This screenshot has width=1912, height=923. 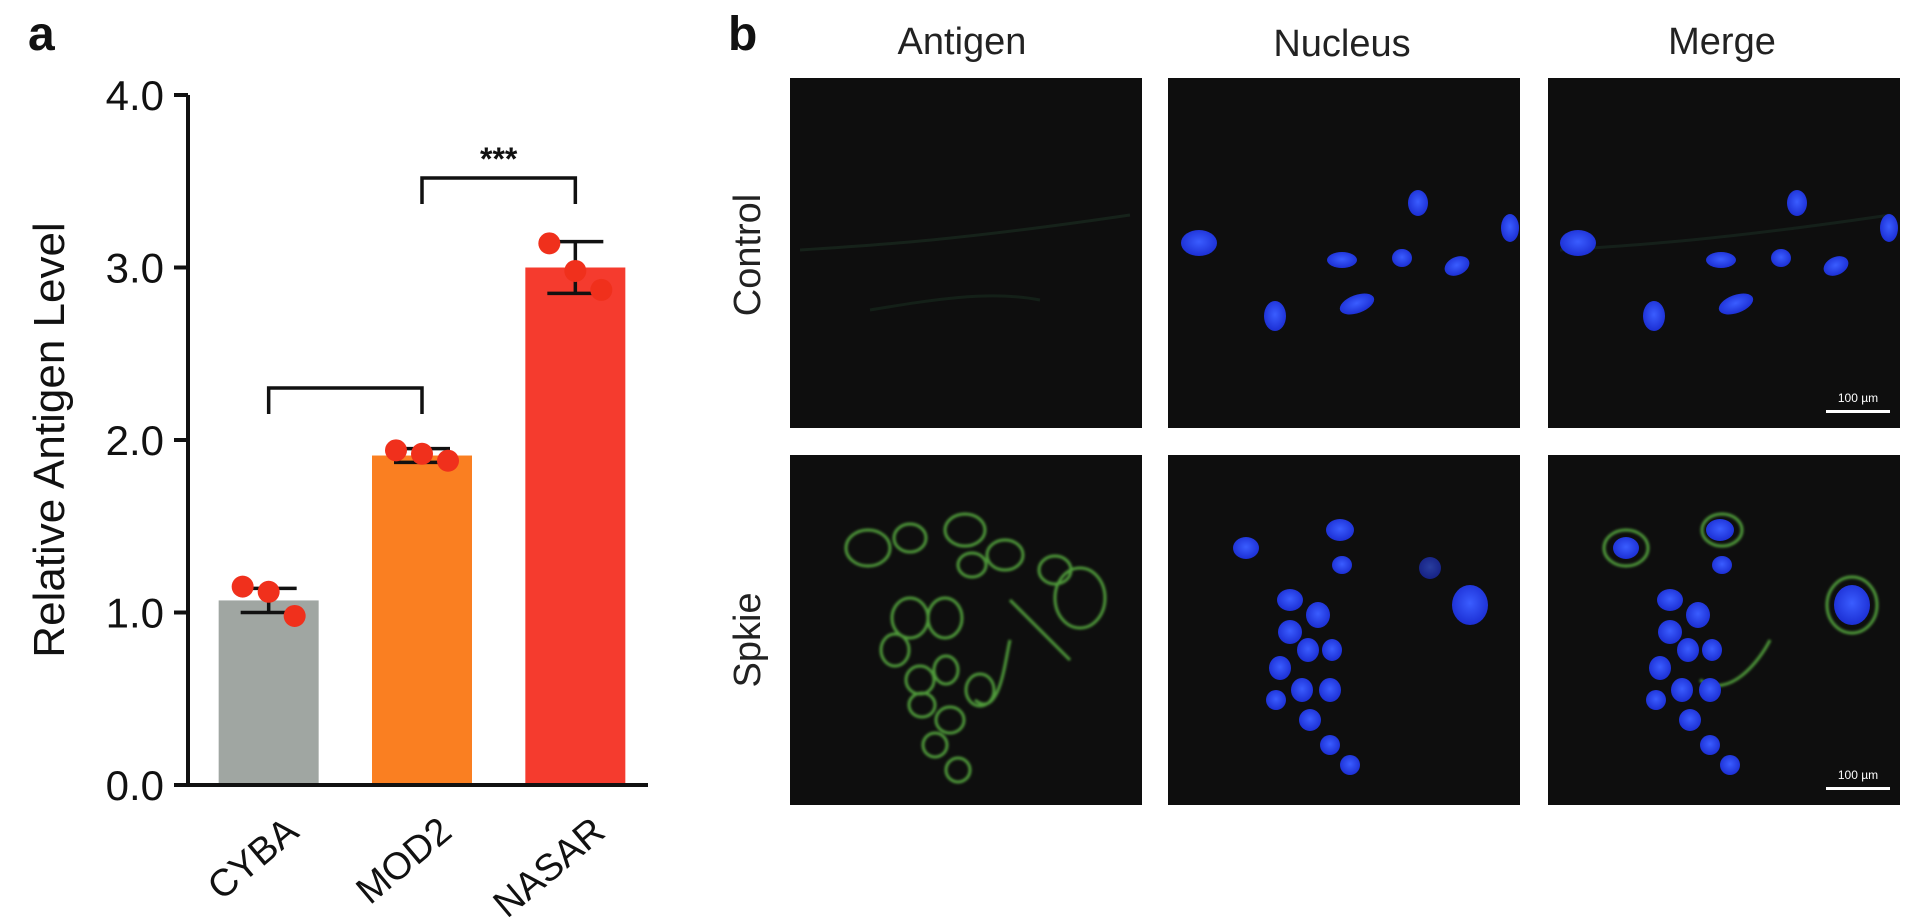 What do you see at coordinates (49, 439) in the screenshot?
I see `y-axis-title: Relative Antigen Level` at bounding box center [49, 439].